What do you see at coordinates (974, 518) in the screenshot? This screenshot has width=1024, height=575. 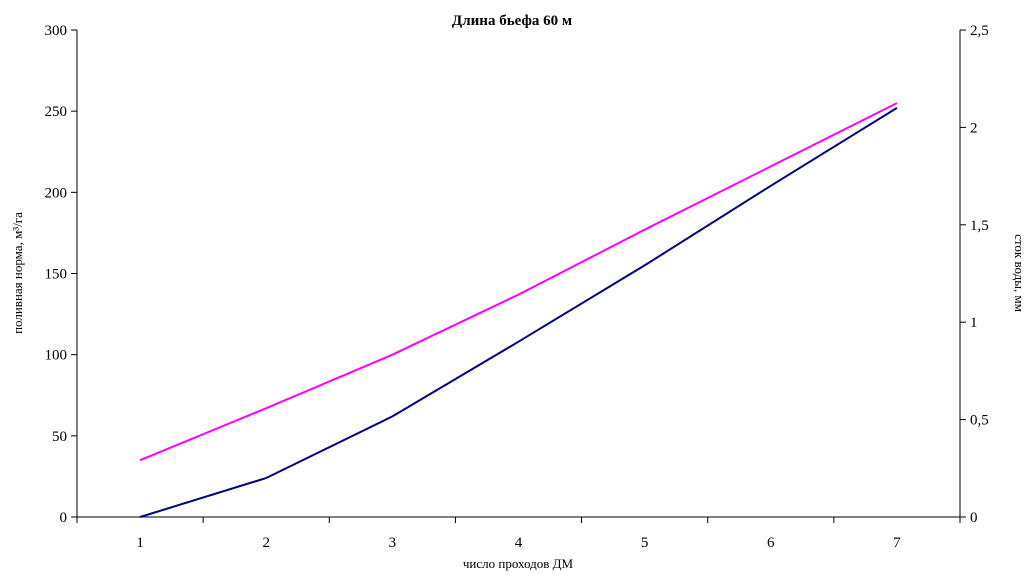 I see `right-y-tick-label: 0` at bounding box center [974, 518].